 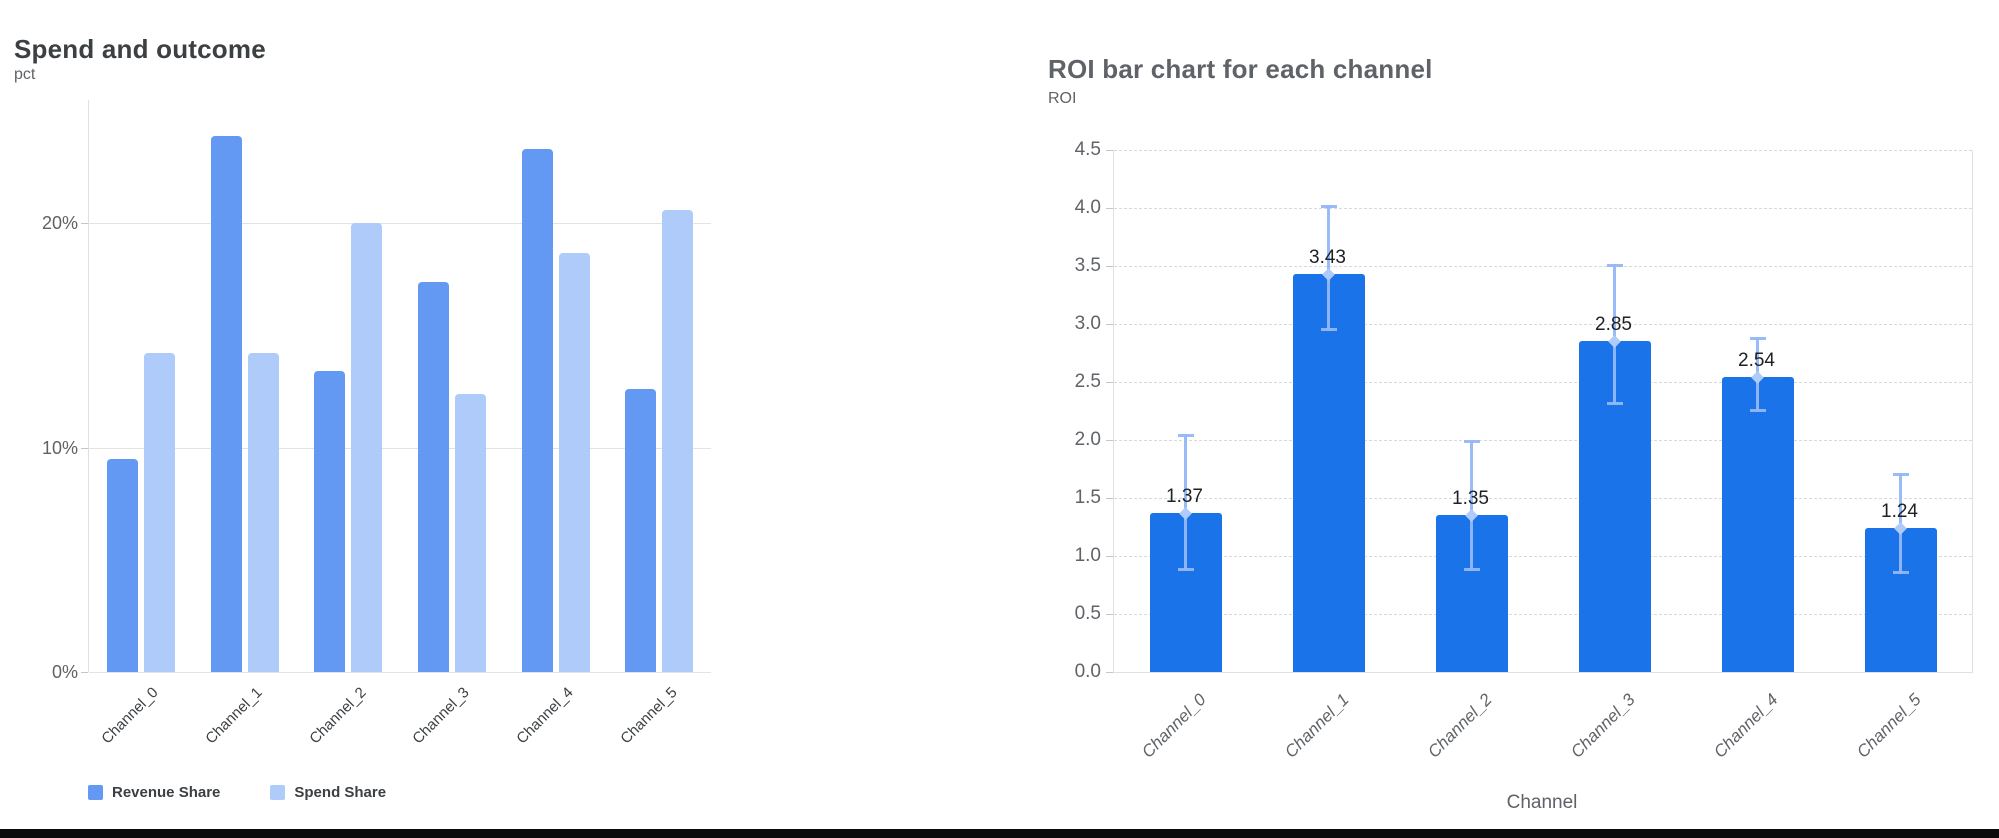 What do you see at coordinates (1087, 497) in the screenshot?
I see `y-tick-label-1.5: 1.5` at bounding box center [1087, 497].